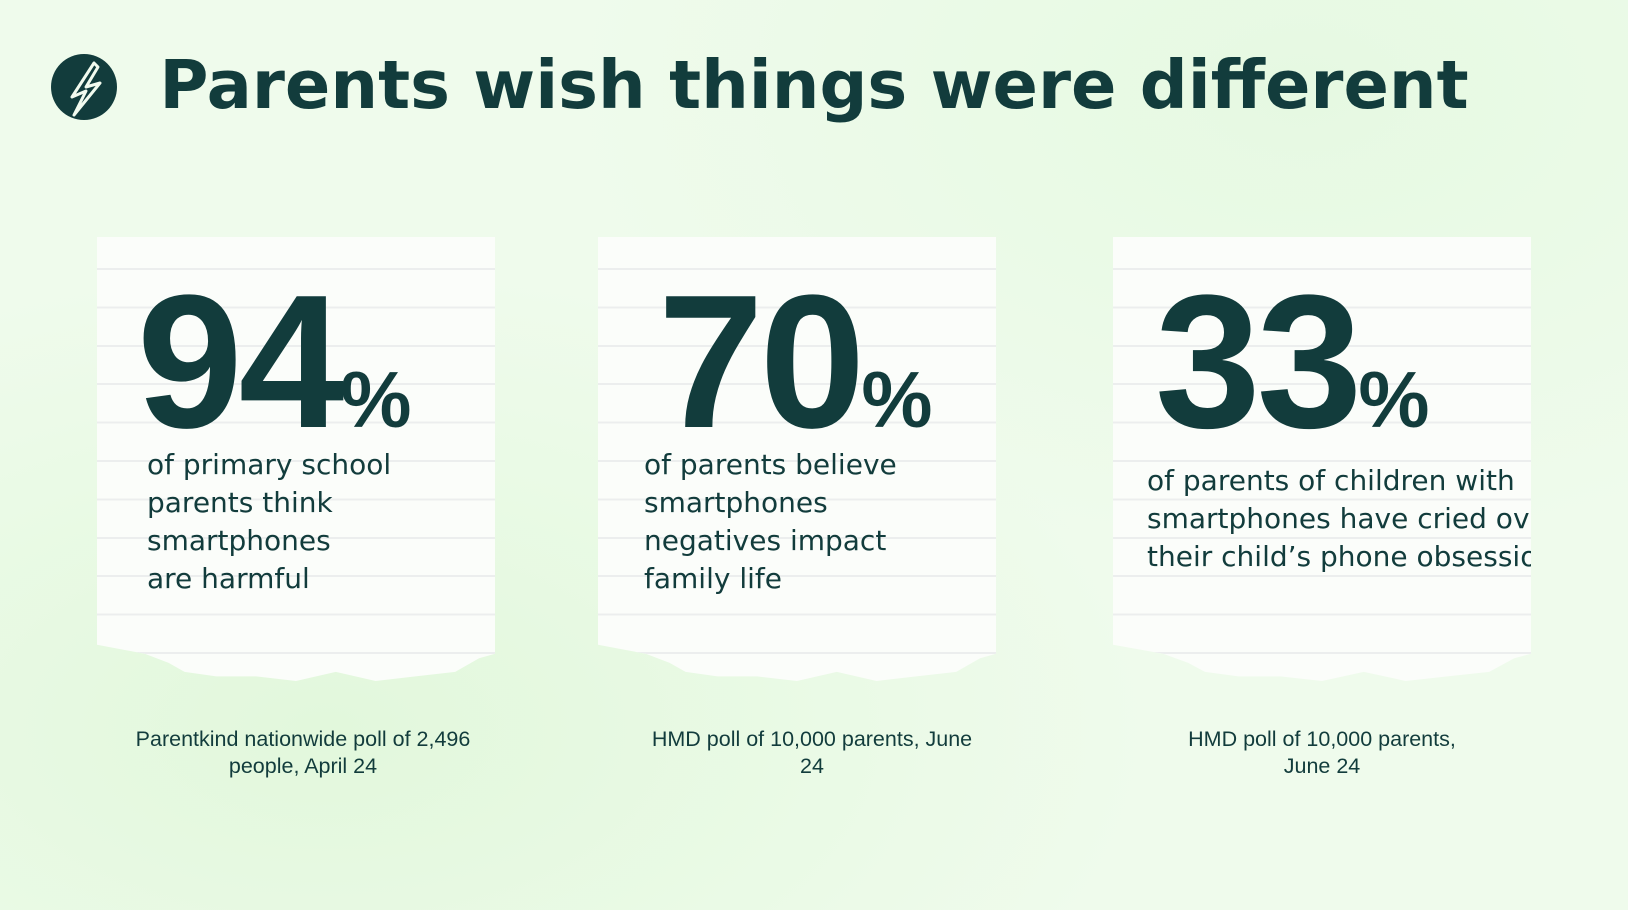 Image resolution: width=1628 pixels, height=910 pixels. What do you see at coordinates (228, 578) in the screenshot?
I see `desc-line: are harmful` at bounding box center [228, 578].